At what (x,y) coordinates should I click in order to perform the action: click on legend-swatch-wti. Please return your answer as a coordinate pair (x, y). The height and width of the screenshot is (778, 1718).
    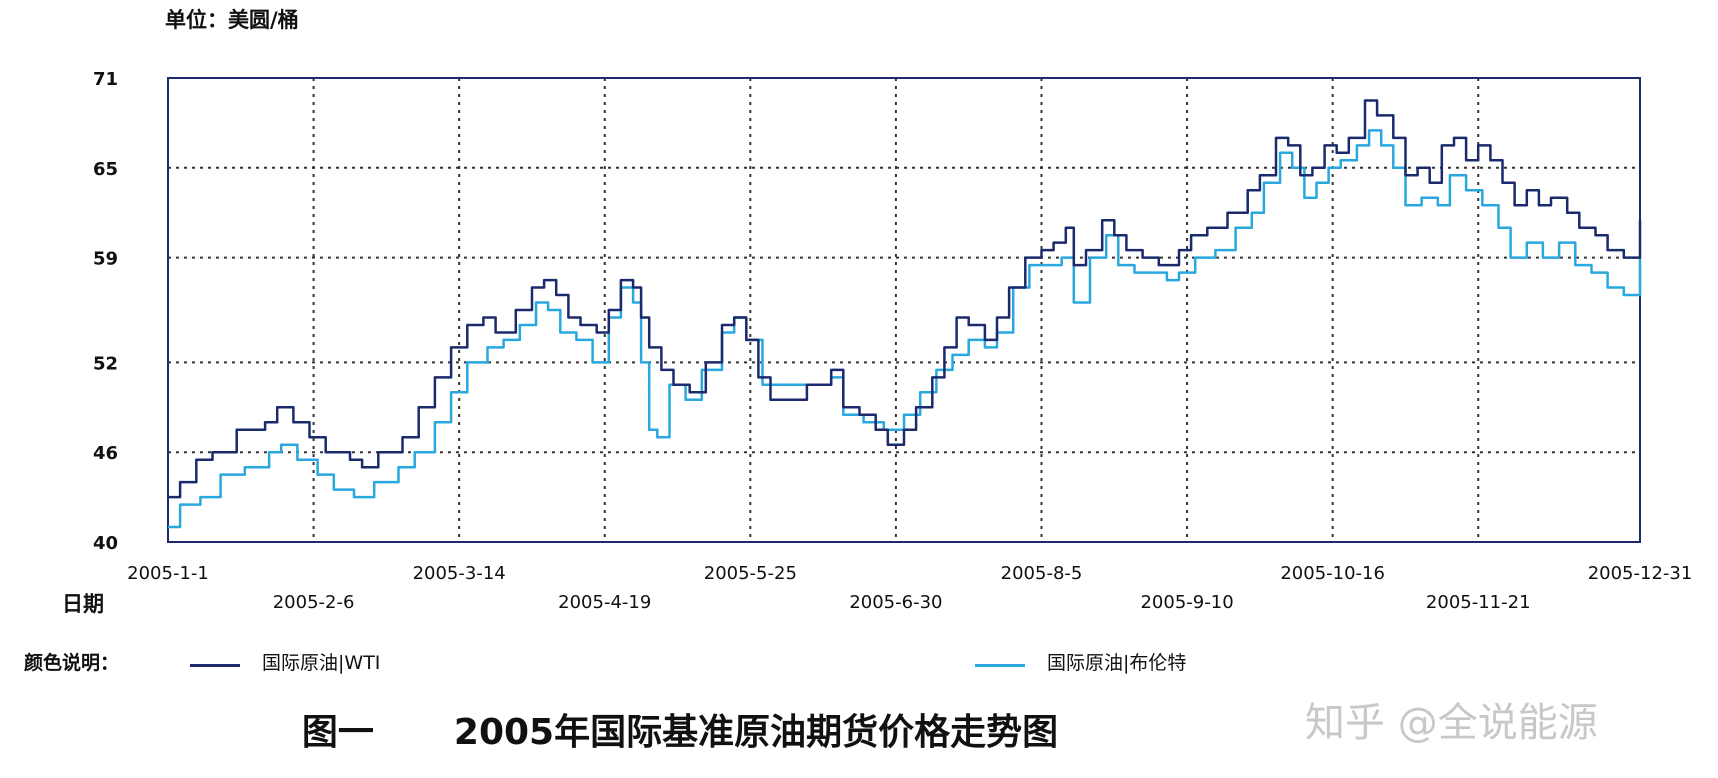
    Looking at the image, I should click on (215, 665).